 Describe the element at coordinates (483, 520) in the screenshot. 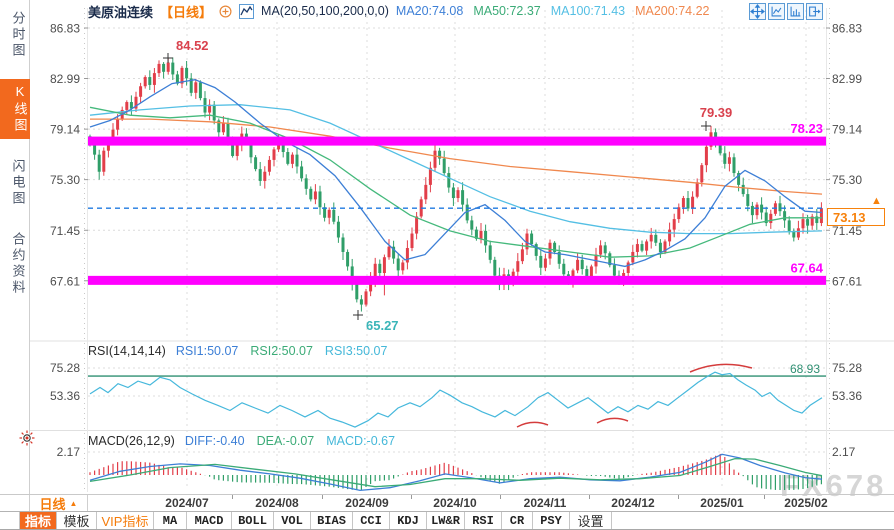

I see `toolbar-item-11: RSI` at that location.